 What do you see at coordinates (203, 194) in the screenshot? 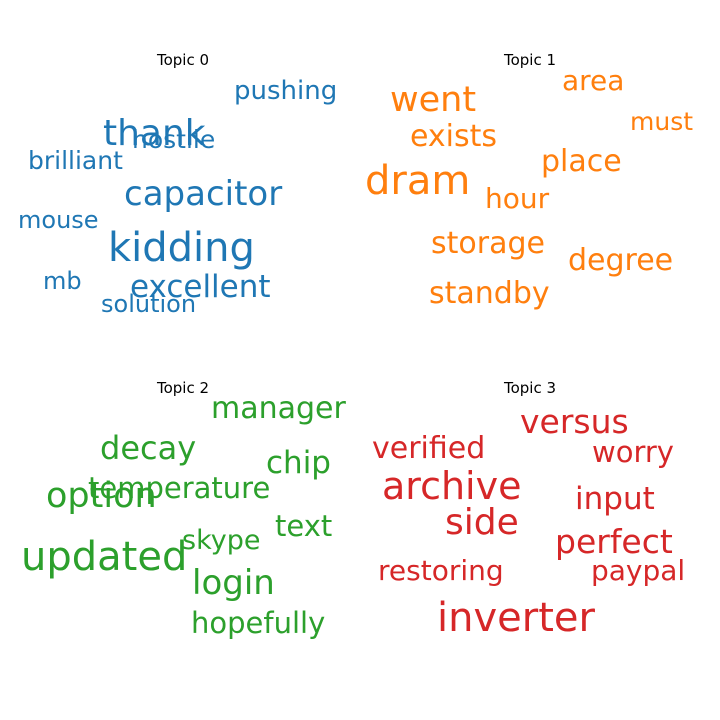
I see `word-capacitor: capacitor` at bounding box center [203, 194].